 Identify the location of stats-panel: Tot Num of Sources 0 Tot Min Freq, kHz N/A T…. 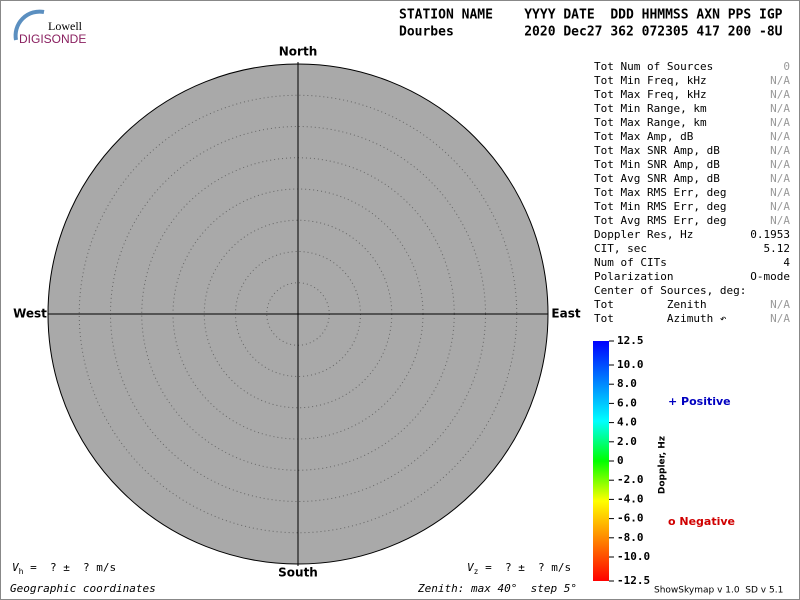
(692, 192).